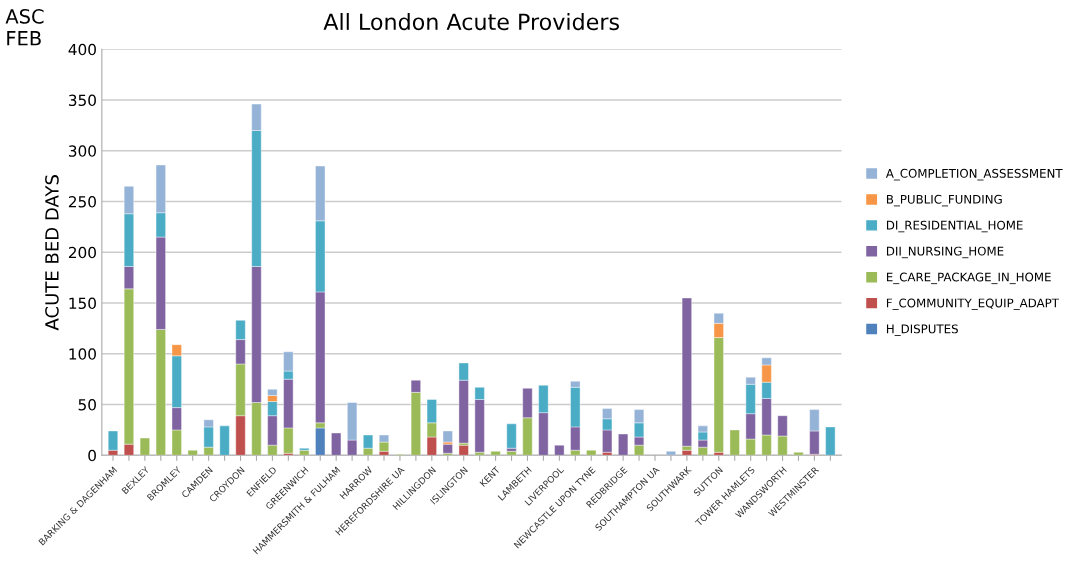 This screenshot has width=1072, height=580. Describe the element at coordinates (82, 49) in the screenshot. I see `y-tick-label: 400` at that location.